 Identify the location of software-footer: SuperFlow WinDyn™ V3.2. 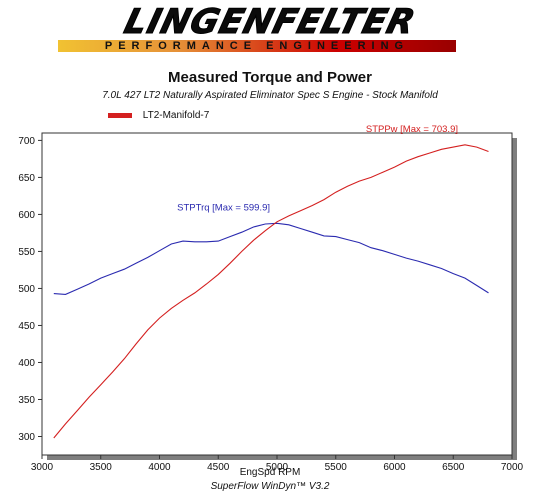
(270, 486).